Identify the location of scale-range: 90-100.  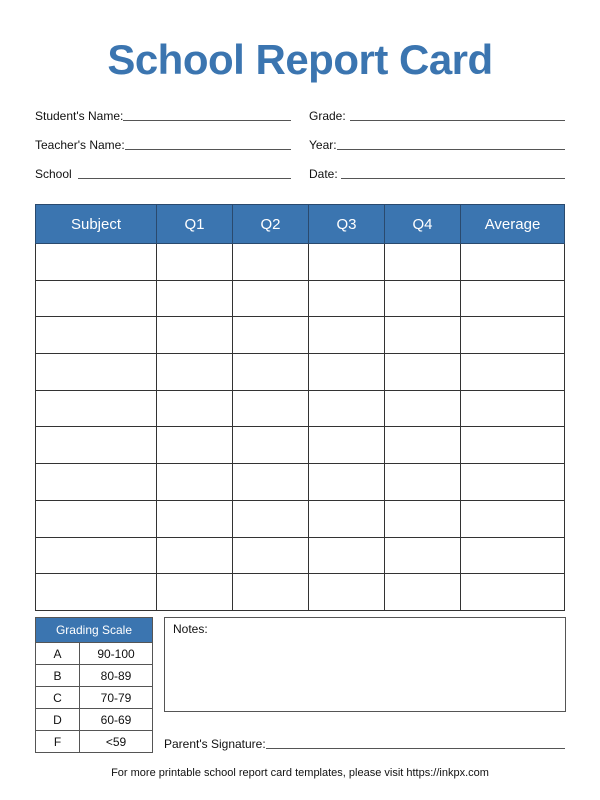
(116, 653).